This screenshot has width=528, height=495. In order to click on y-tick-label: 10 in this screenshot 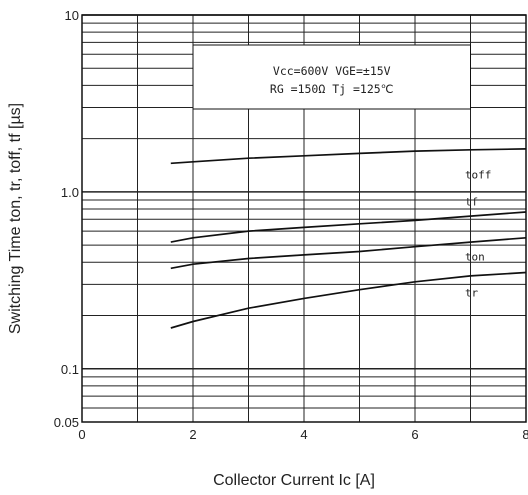, I will do `click(72, 15)`.